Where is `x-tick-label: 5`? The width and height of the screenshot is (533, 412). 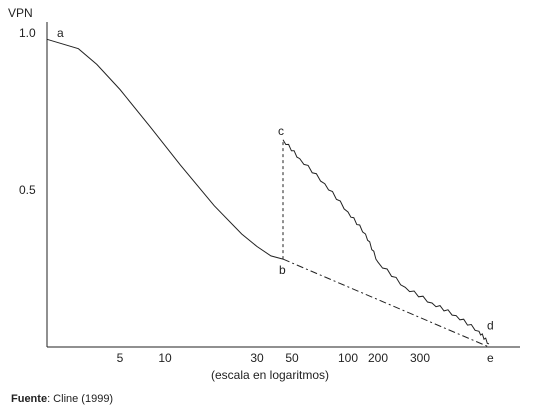 x-tick-label: 5 is located at coordinates (120, 358).